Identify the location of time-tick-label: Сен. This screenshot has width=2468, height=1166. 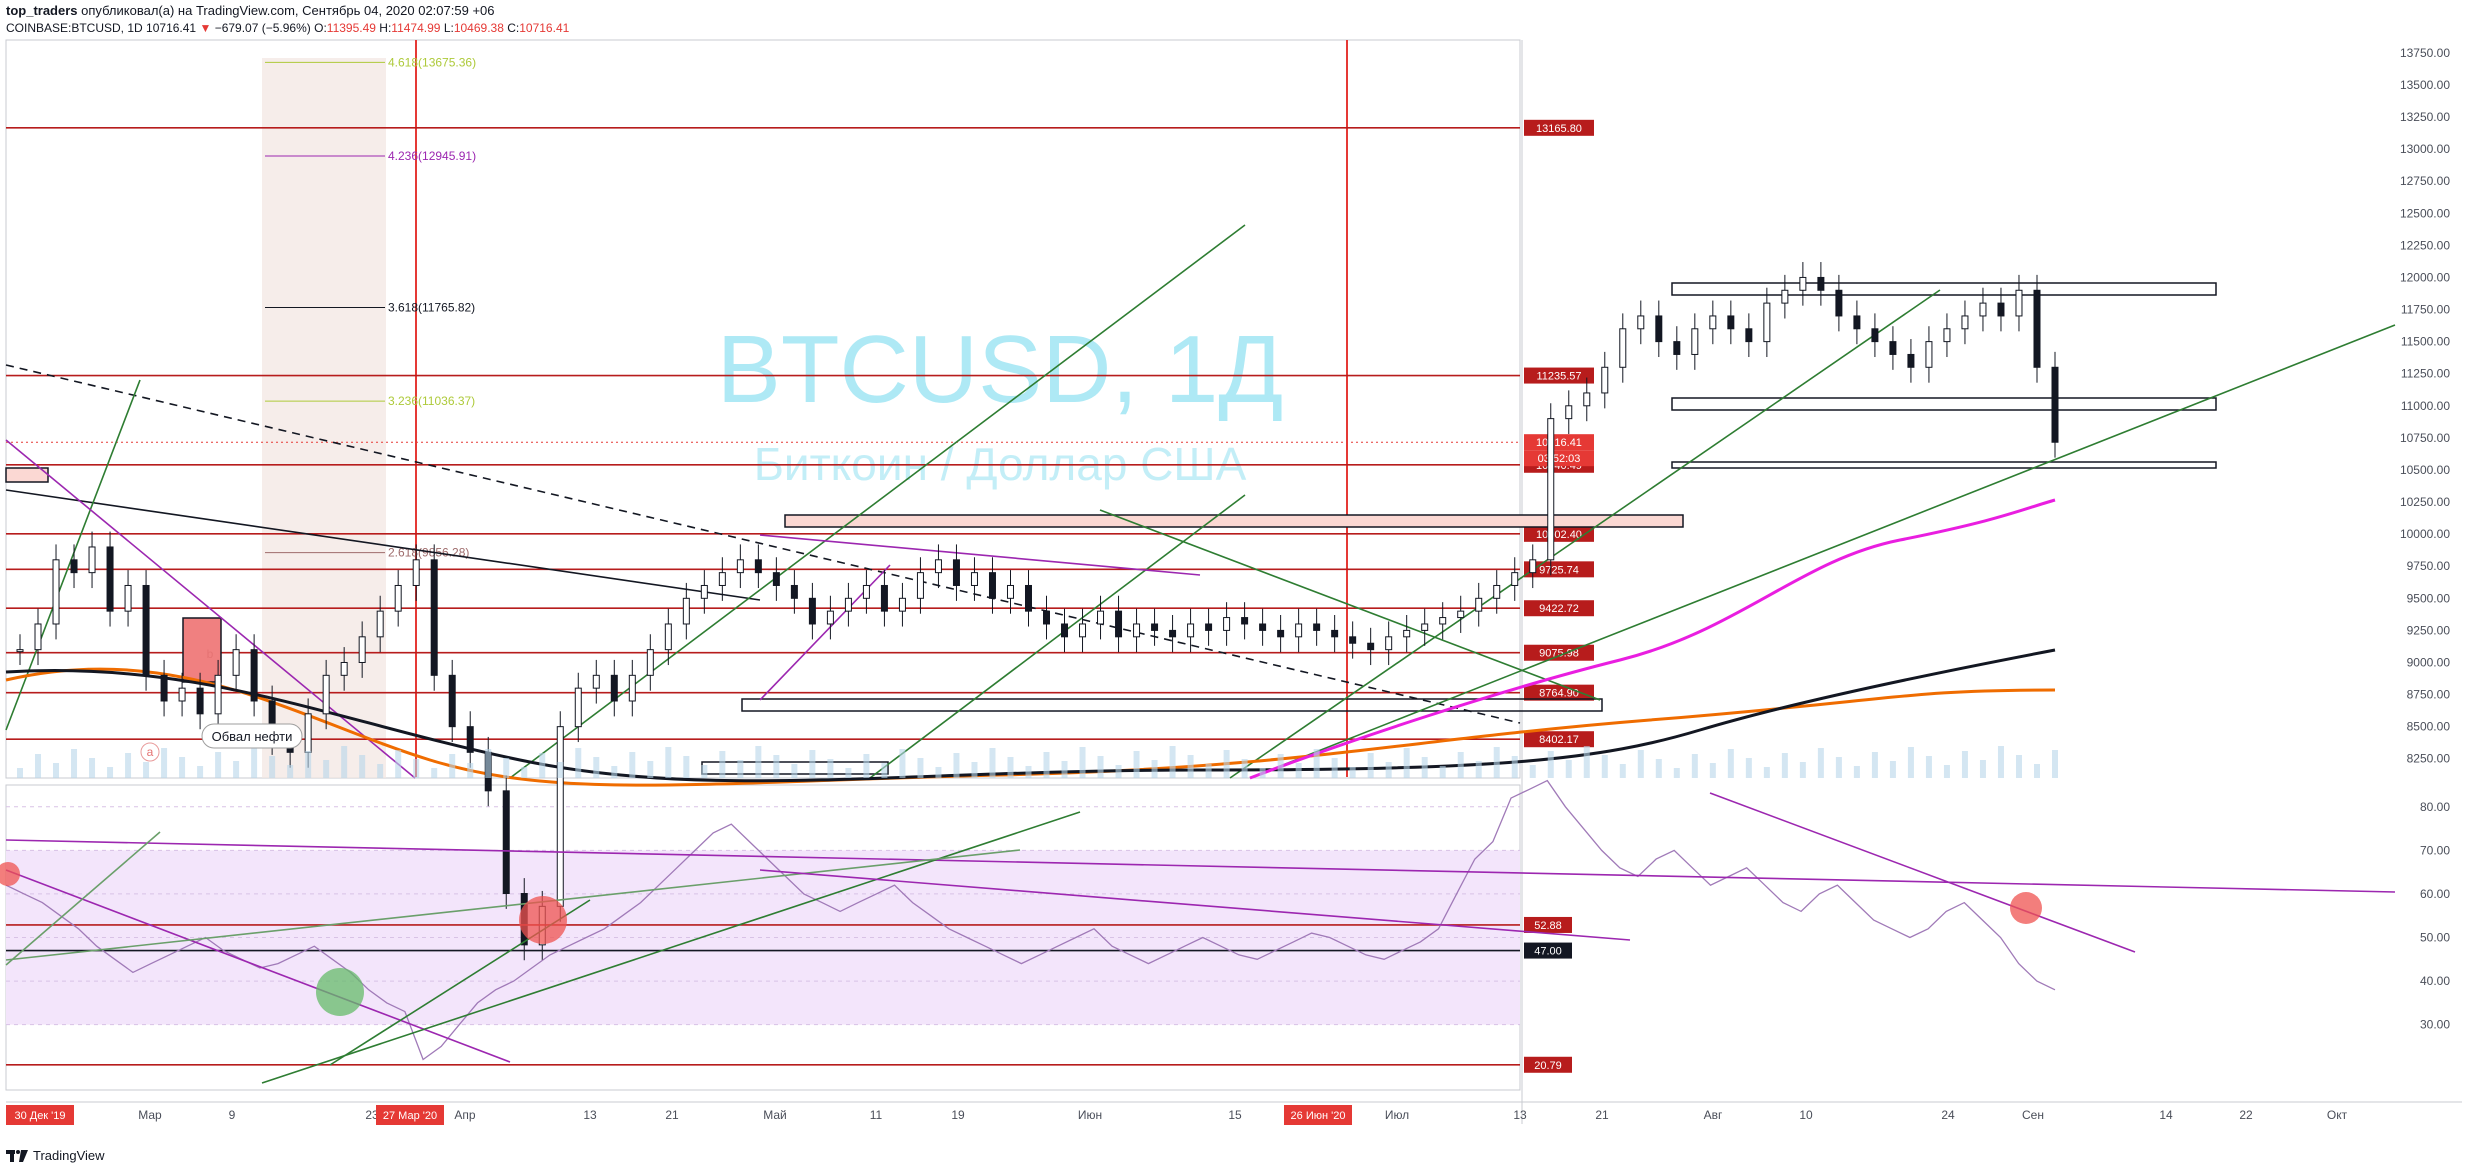
(2033, 1115).